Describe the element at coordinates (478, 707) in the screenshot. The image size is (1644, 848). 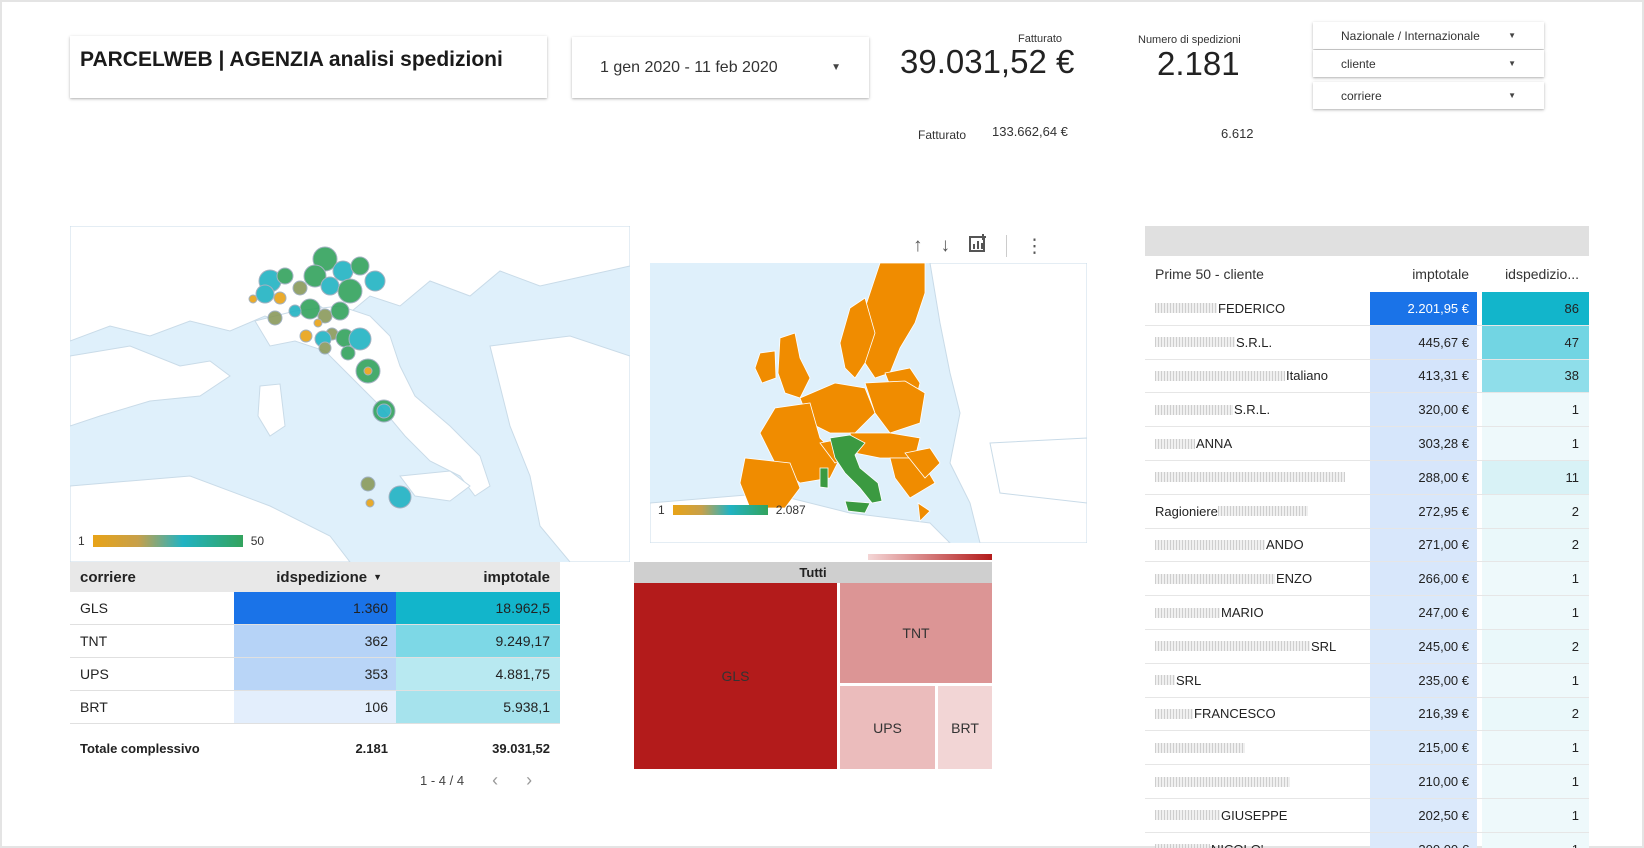
I see `cell-imptotale: 5.938,1` at that location.